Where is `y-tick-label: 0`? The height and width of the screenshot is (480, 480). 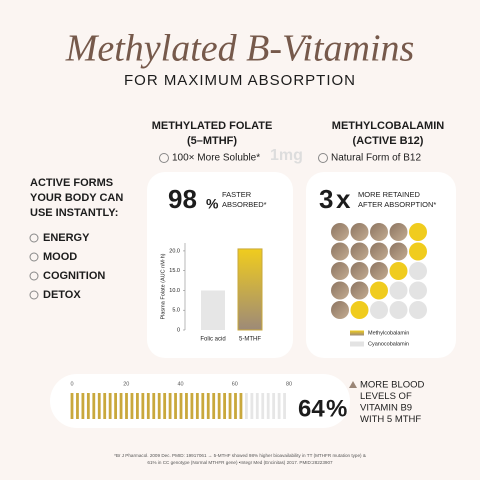
y-tick-label: 0 is located at coordinates (178, 330).